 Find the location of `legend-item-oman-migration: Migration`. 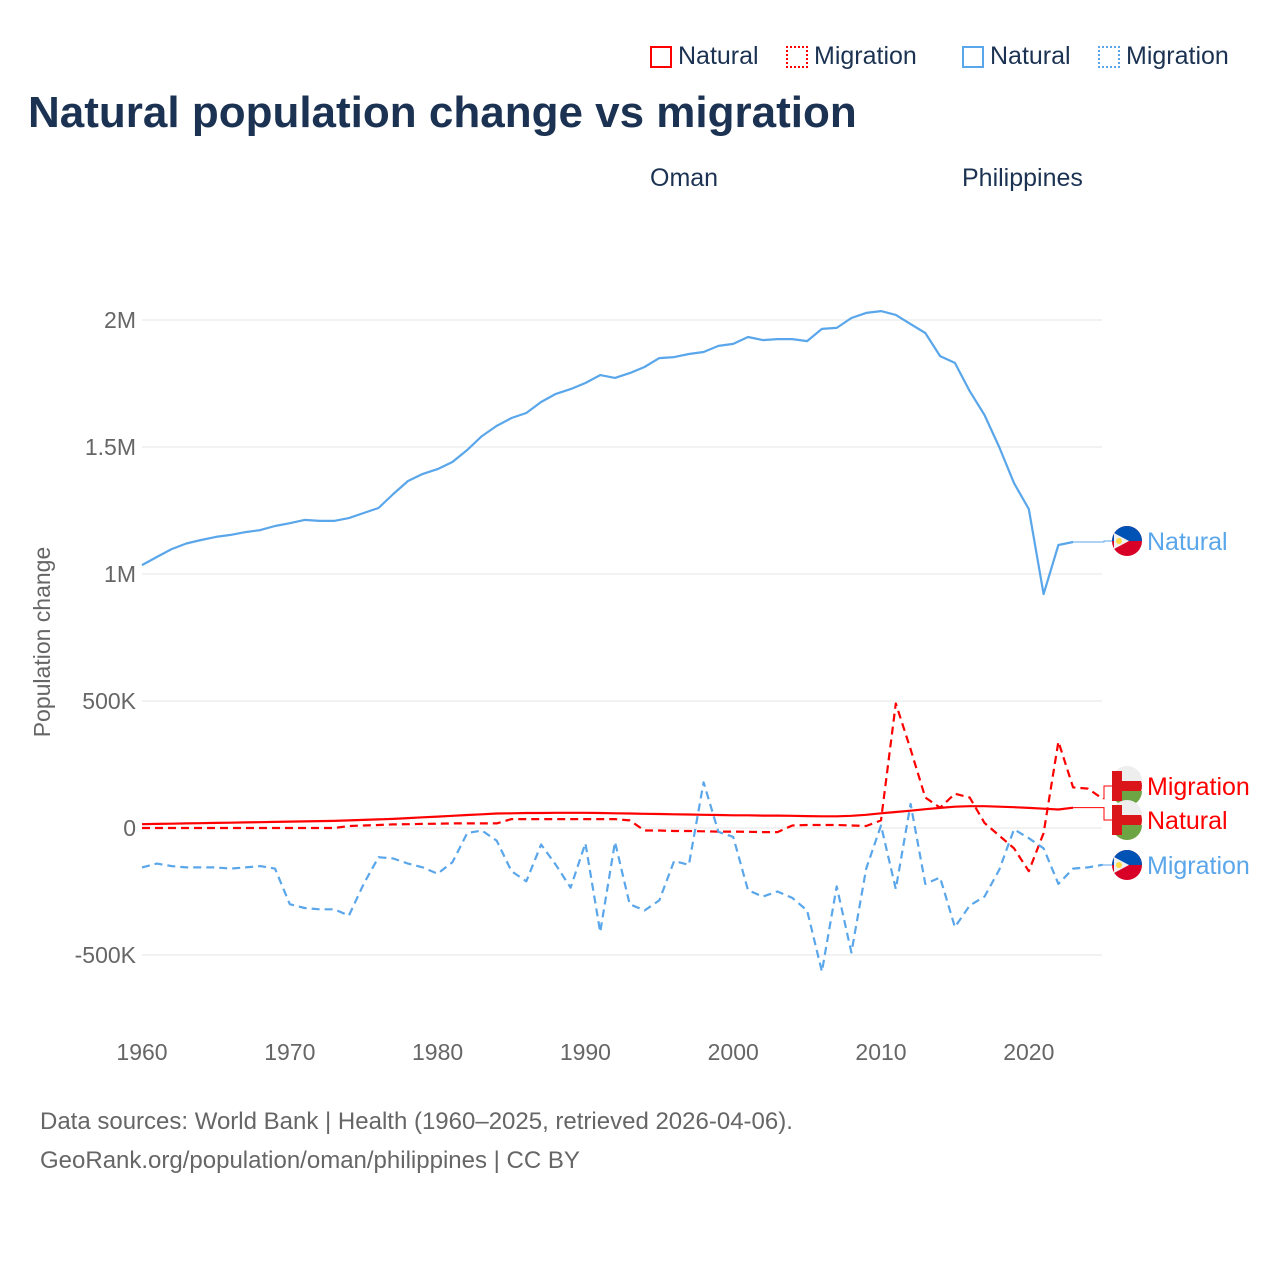

legend-item-oman-migration: Migration is located at coordinates (851, 56).